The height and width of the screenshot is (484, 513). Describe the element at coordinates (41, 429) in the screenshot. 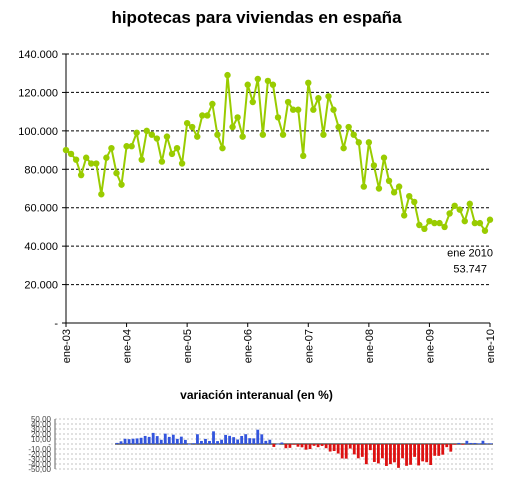

I see `y-tick-label: 30,00` at that location.